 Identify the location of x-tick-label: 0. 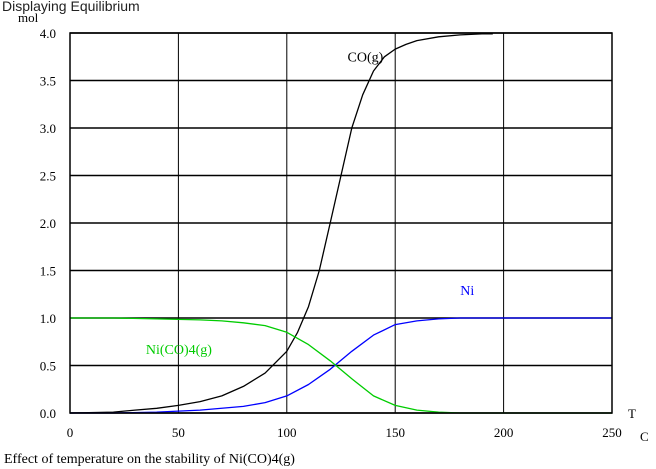
(70, 432).